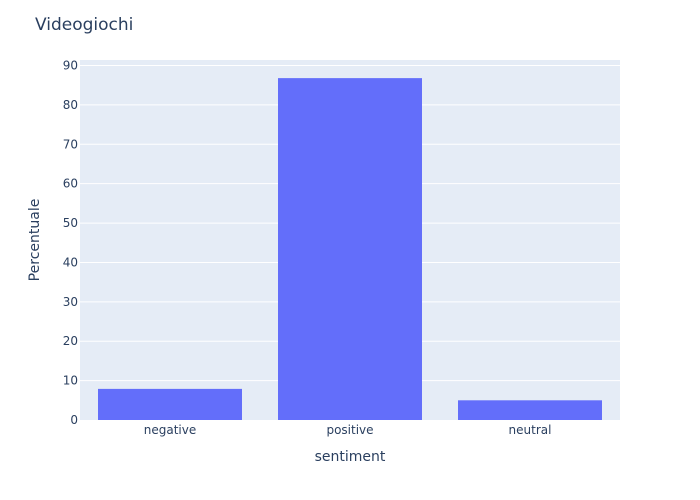 Image resolution: width=700 pixels, height=500 pixels. I want to click on x-tick-label: negative, so click(170, 430).